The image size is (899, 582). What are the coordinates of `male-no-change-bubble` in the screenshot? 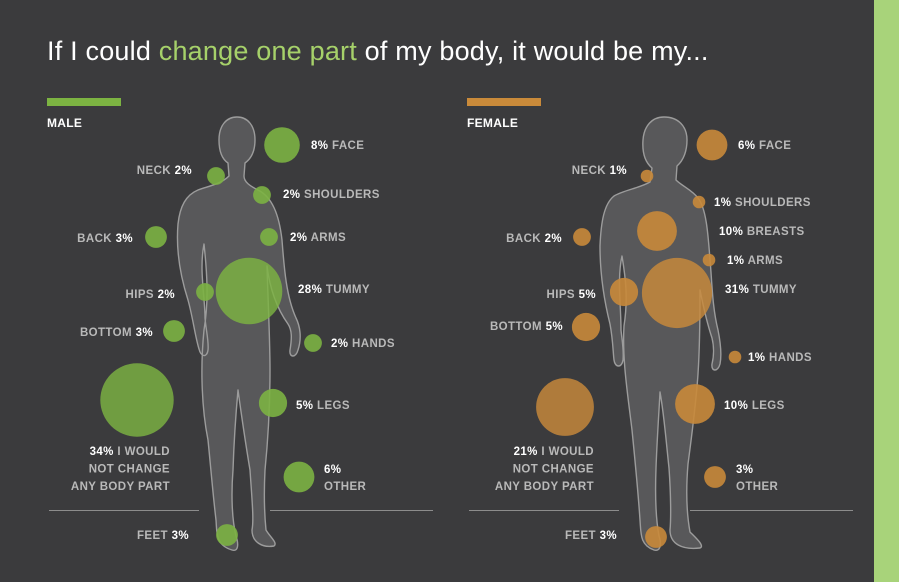 It's located at (137, 400).